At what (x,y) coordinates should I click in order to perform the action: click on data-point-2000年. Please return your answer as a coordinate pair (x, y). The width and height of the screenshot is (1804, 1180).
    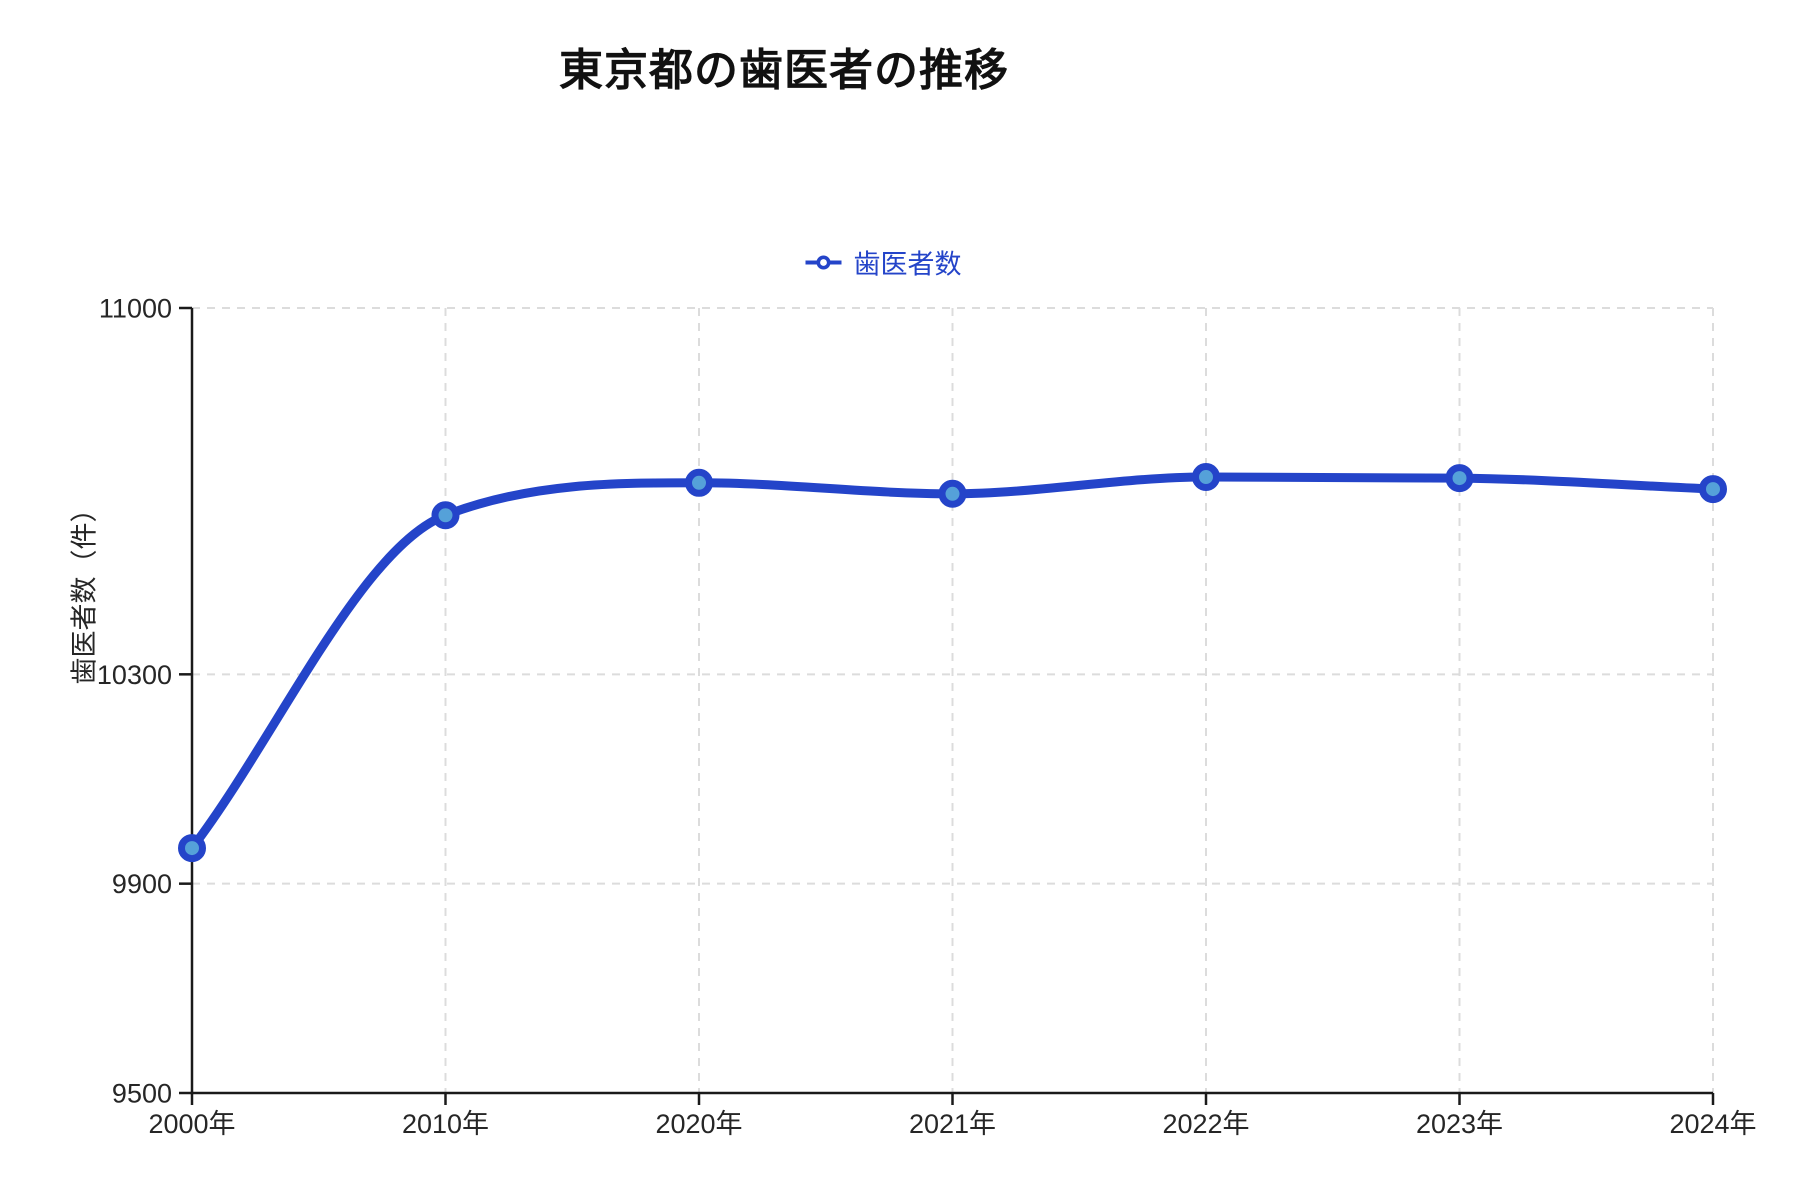
    Looking at the image, I should click on (192, 848).